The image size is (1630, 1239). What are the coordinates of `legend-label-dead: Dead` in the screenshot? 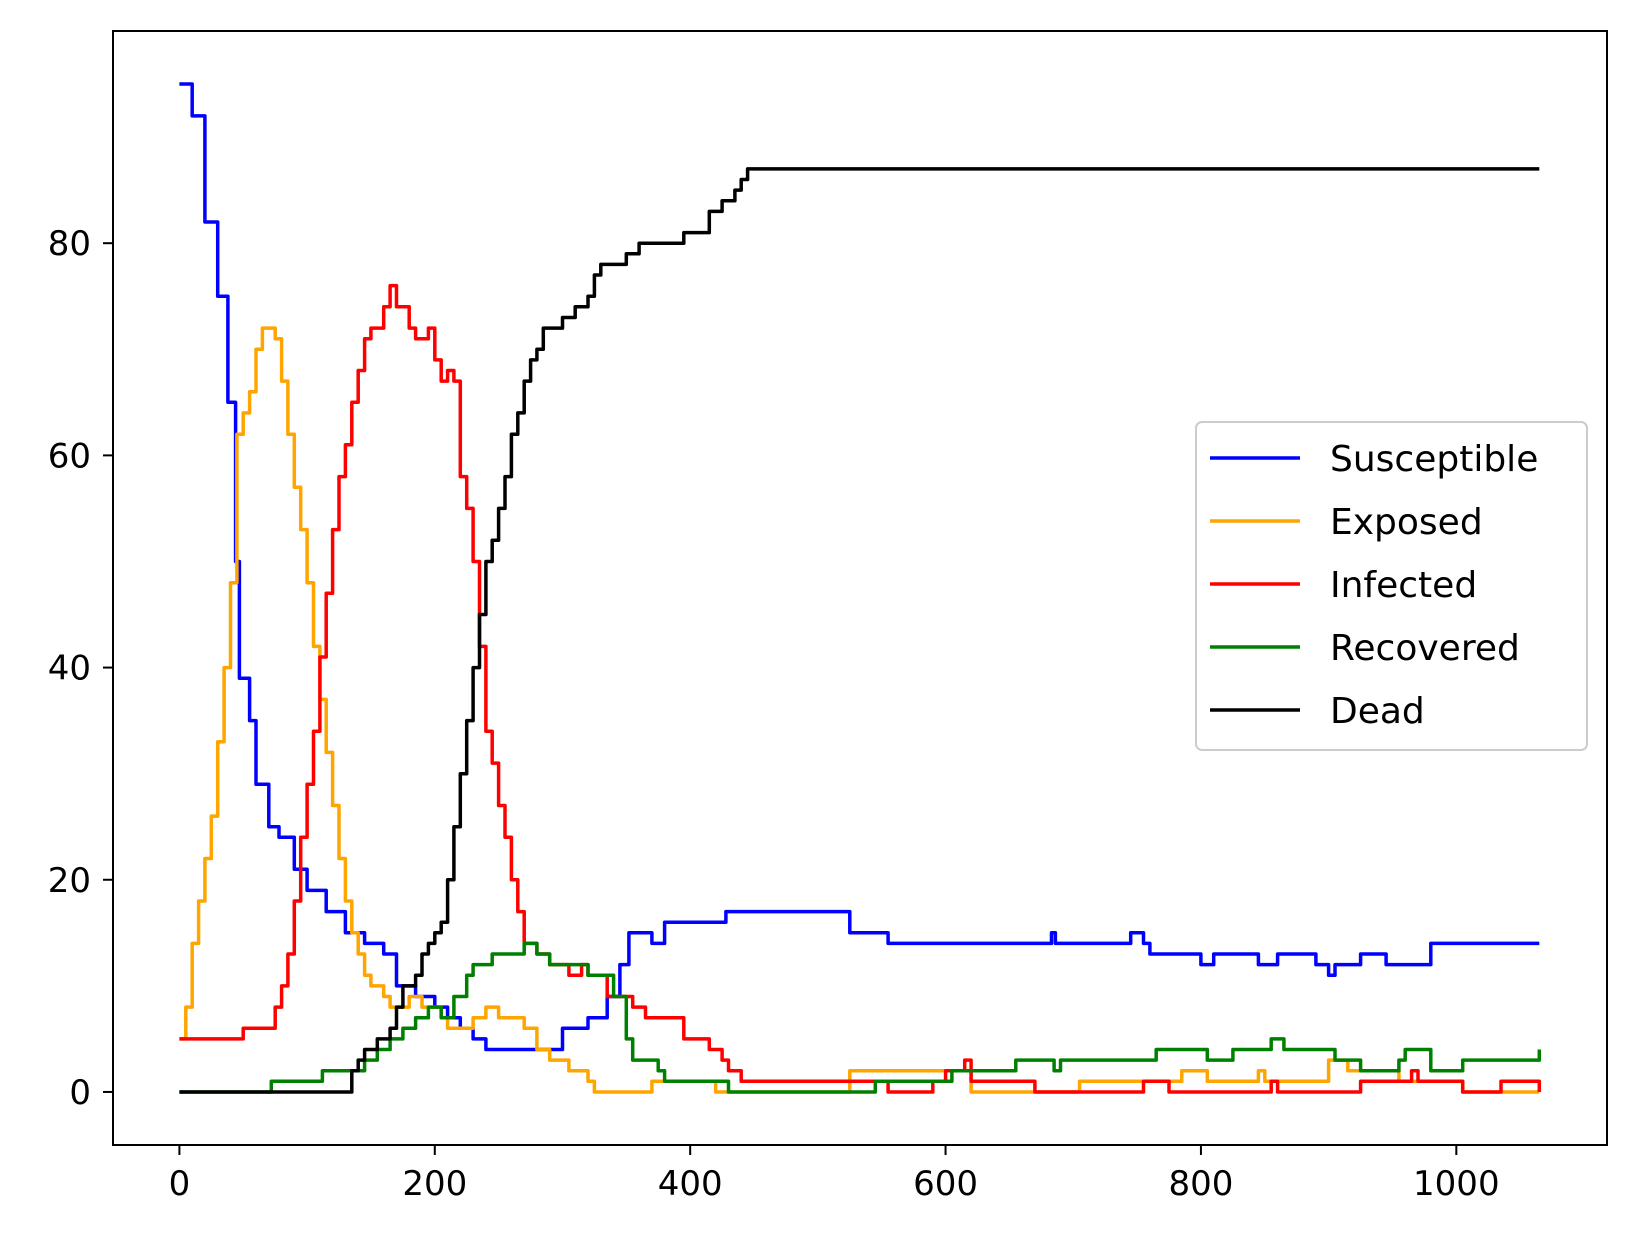 It's located at (1377, 711).